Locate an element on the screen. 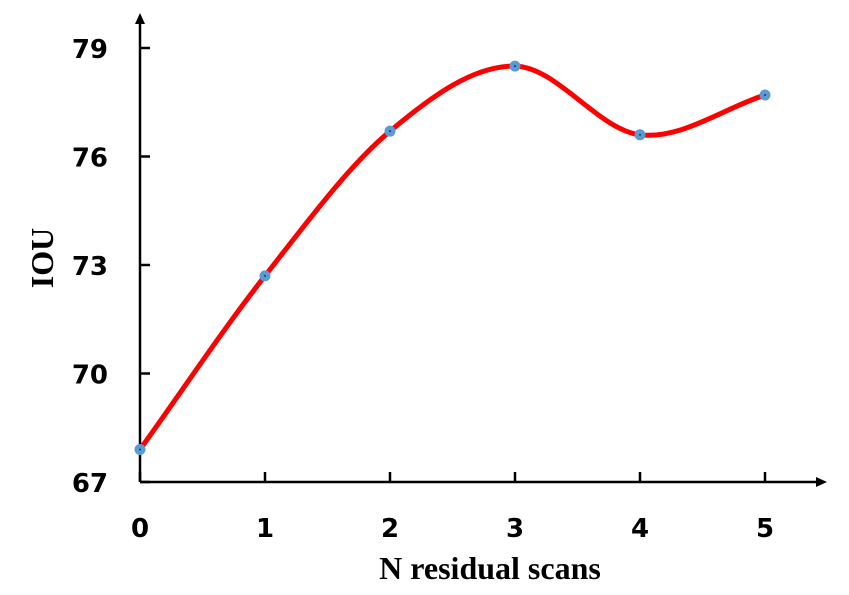 The height and width of the screenshot is (595, 849). x-tick-label: 2 is located at coordinates (390, 529).